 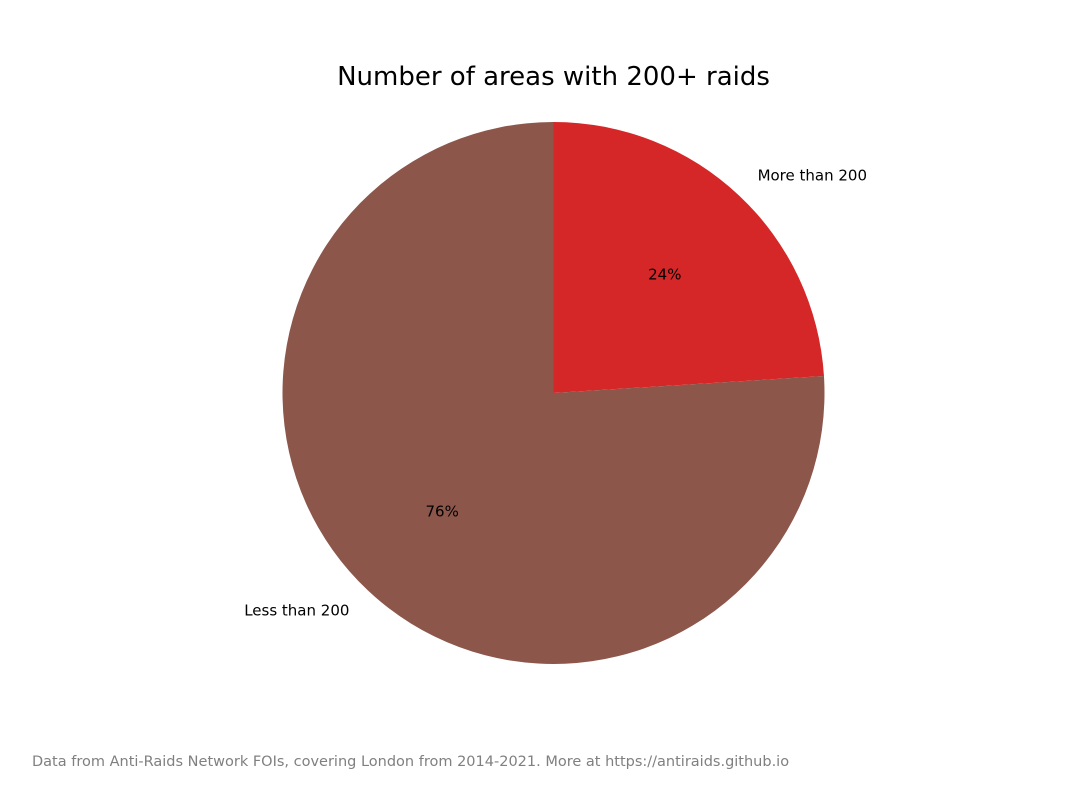 I want to click on chart-title: Number of areas with 200+ raids, so click(x=553, y=77).